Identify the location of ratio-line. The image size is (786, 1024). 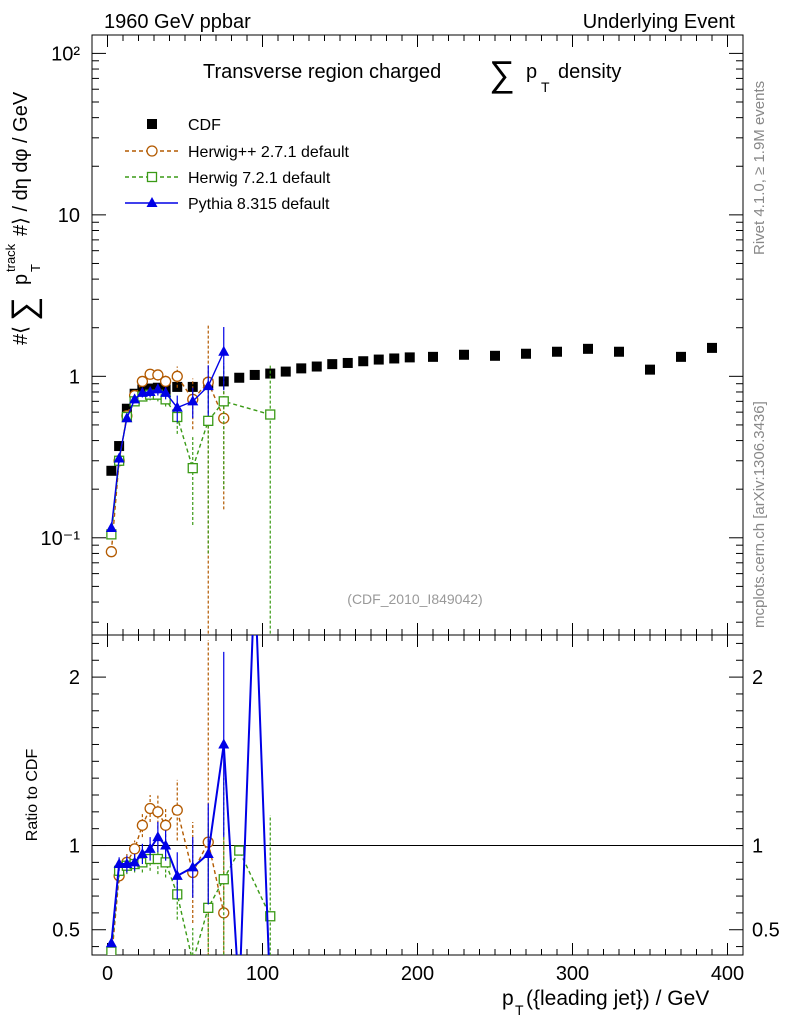
(168, 881).